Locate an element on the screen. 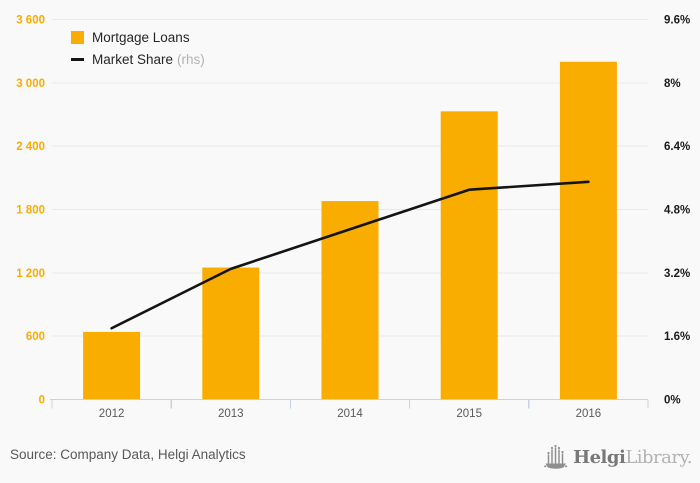 This screenshot has height=483, width=700. chart-footer: Source: Company Data, Helgi Analytics is located at coordinates (350, 457).